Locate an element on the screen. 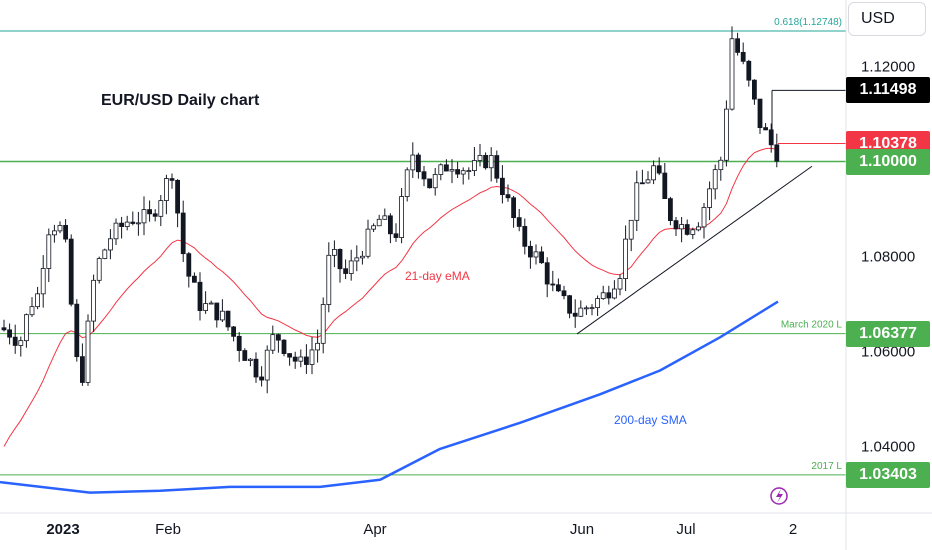 Image resolution: width=932 pixels, height=550 pixels. price-badge: 1.10000 is located at coordinates (888, 161).